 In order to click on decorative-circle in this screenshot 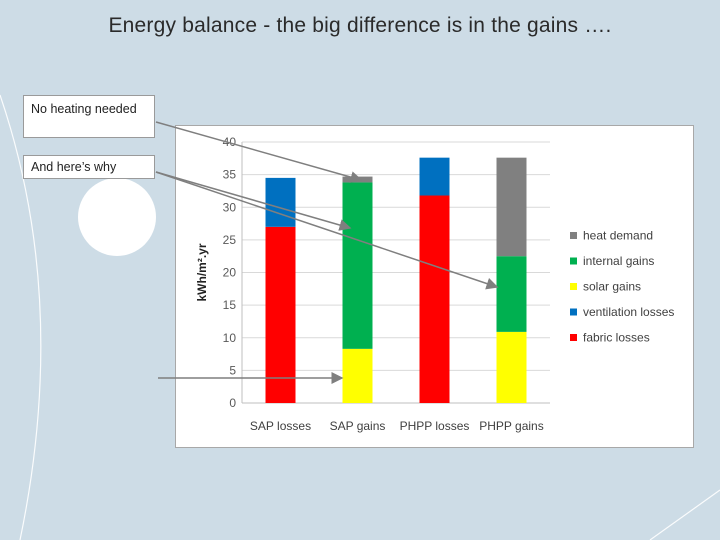, I will do `click(117, 217)`.